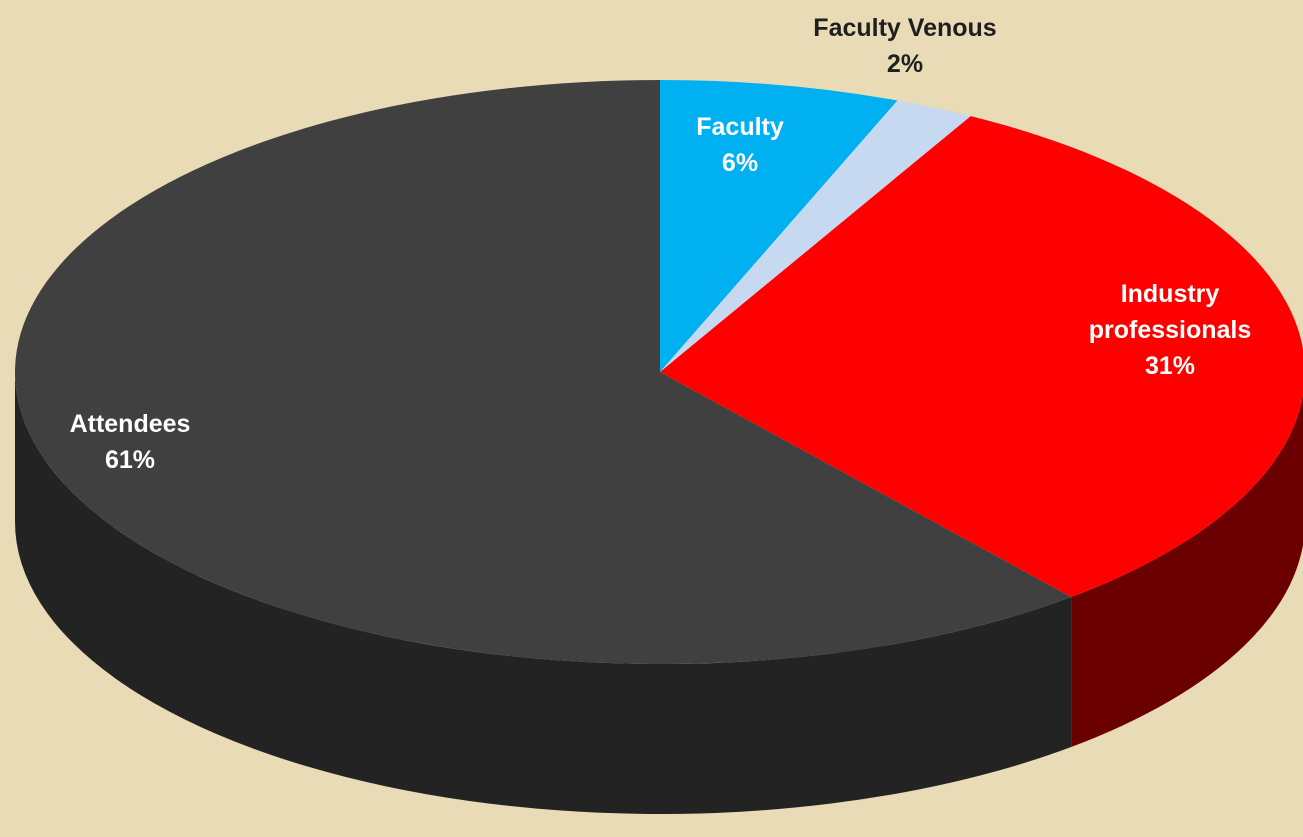 The image size is (1303, 837). Describe the element at coordinates (1170, 312) in the screenshot. I see `category-label: Industry professionals` at that location.